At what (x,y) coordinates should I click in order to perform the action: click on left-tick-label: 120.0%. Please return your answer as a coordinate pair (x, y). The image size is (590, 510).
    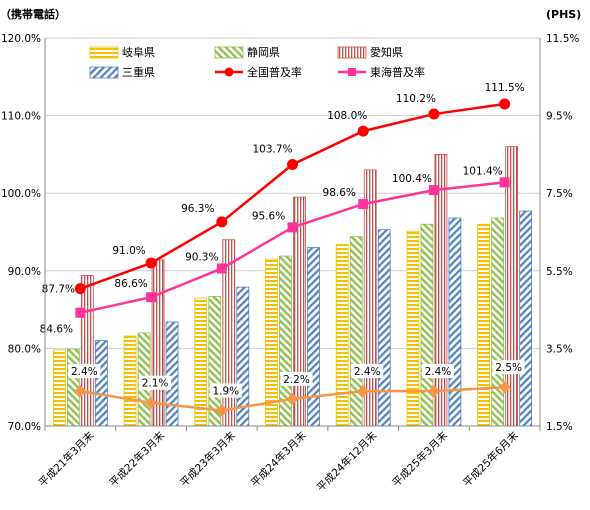
    Looking at the image, I should click on (21, 39).